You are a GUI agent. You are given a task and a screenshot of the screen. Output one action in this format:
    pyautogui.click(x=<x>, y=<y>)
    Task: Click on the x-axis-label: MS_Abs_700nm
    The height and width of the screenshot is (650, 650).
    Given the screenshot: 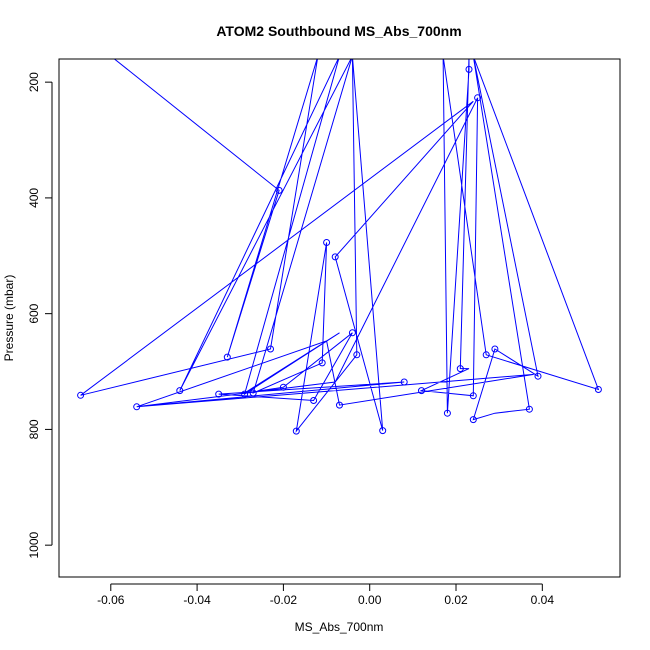 What is the action you would take?
    pyautogui.click(x=339, y=627)
    